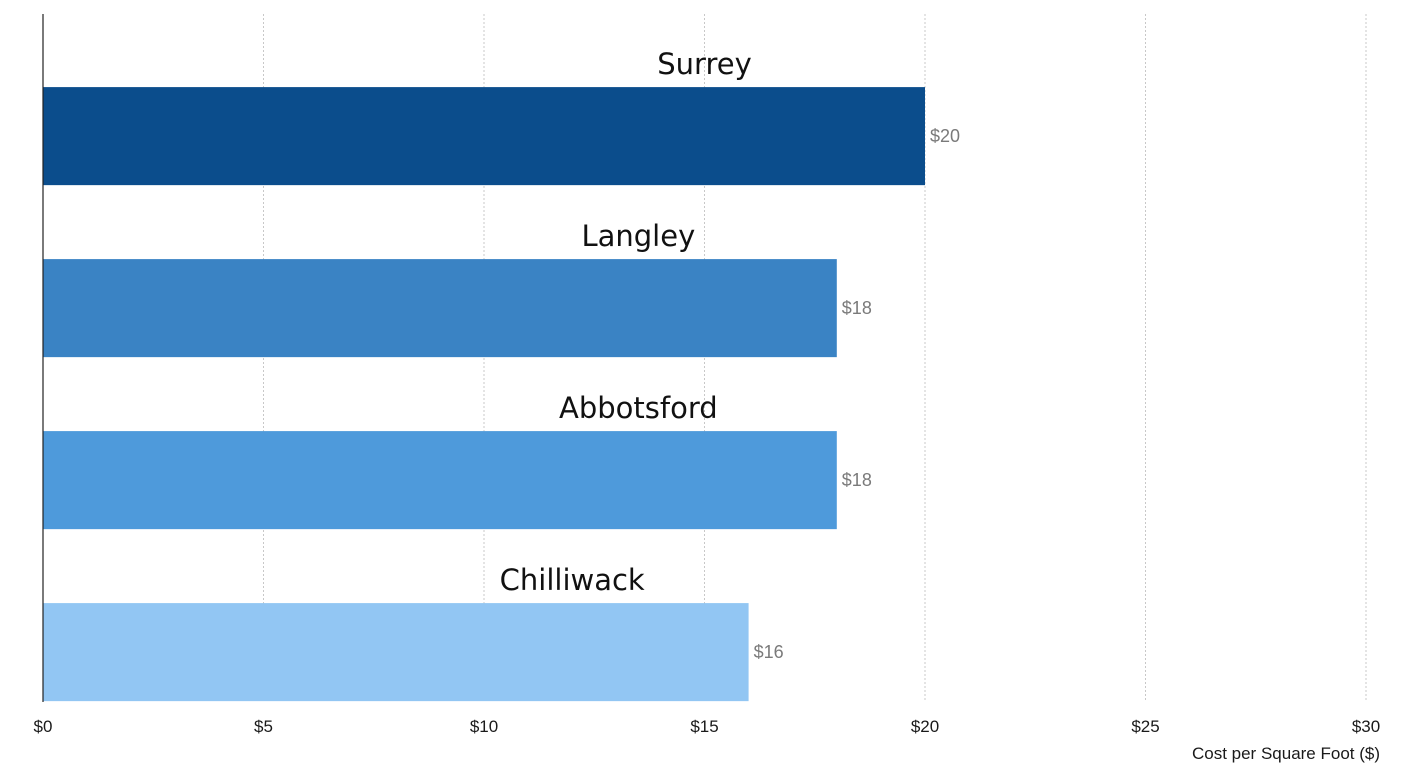  I want to click on x-tick-label: $30, so click(1366, 726).